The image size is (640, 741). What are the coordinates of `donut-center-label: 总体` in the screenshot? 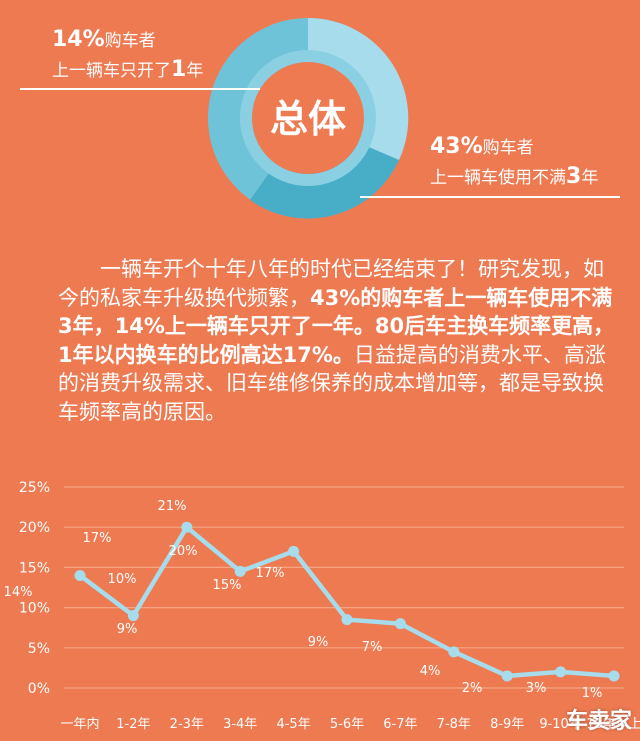 It's located at (308, 119).